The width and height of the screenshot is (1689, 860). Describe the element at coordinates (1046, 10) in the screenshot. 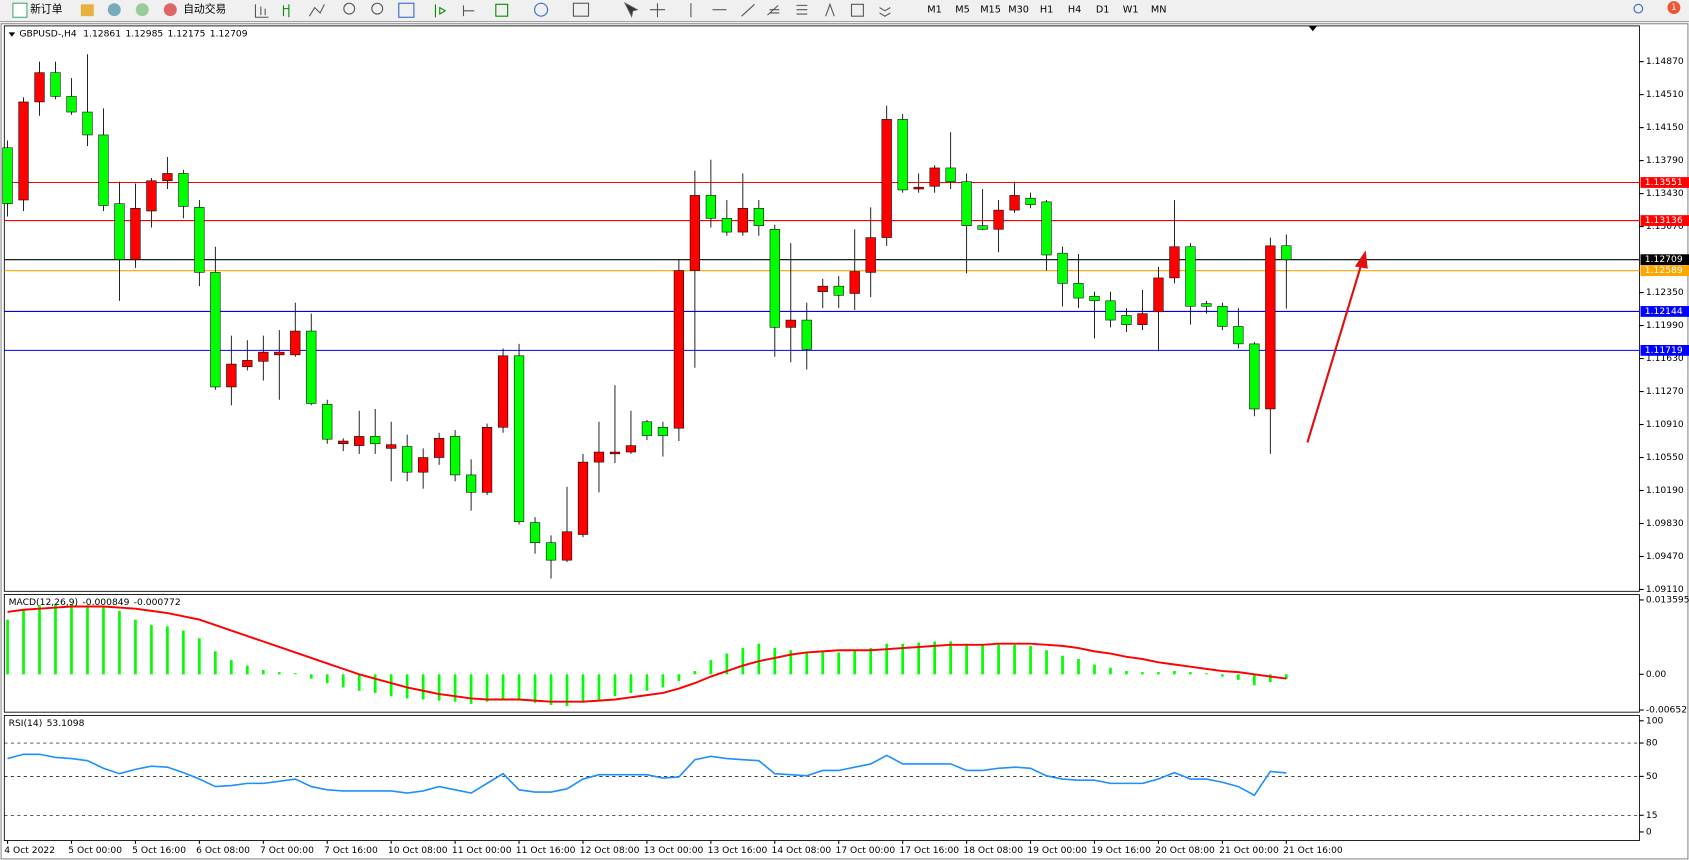

I see `timeframe-button: H1` at that location.